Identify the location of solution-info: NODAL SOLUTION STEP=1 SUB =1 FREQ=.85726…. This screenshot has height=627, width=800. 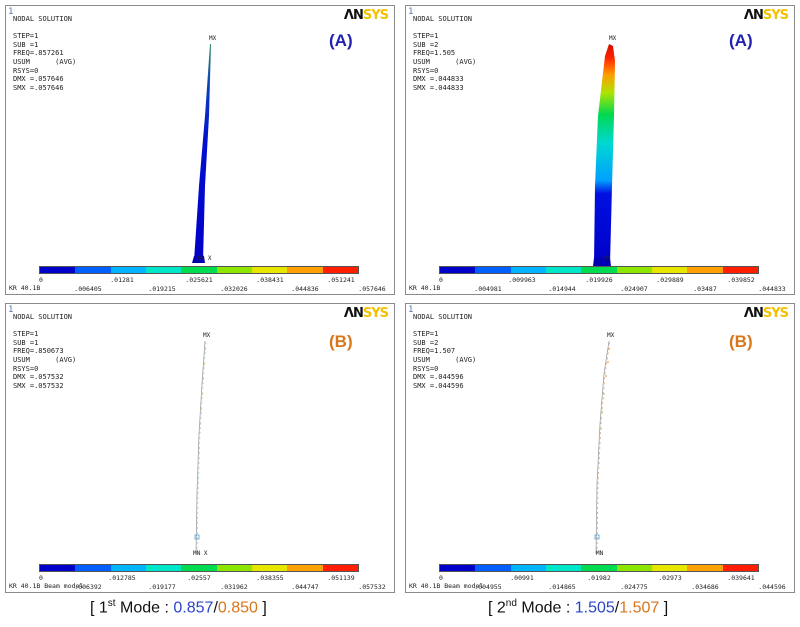
(44, 53).